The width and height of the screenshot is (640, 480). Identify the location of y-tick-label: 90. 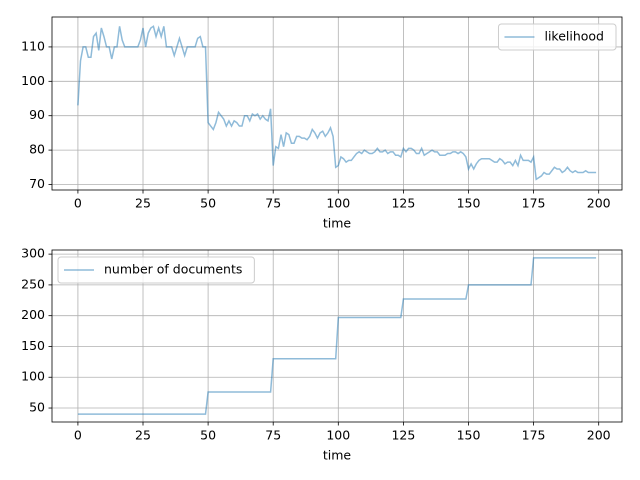
(37, 114).